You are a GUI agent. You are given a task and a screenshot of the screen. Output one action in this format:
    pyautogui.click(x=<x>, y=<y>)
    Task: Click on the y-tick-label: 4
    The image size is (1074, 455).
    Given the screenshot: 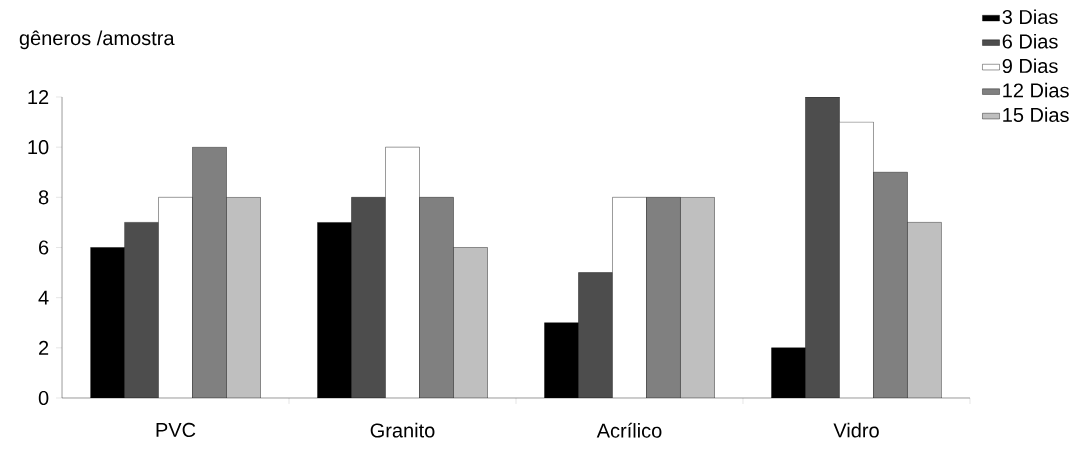 What is the action you would take?
    pyautogui.click(x=43, y=297)
    